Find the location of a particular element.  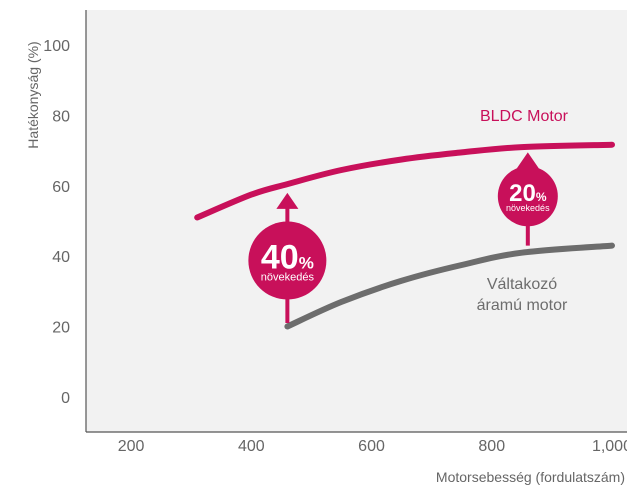

x-tick-label: 400 is located at coordinates (251, 446).